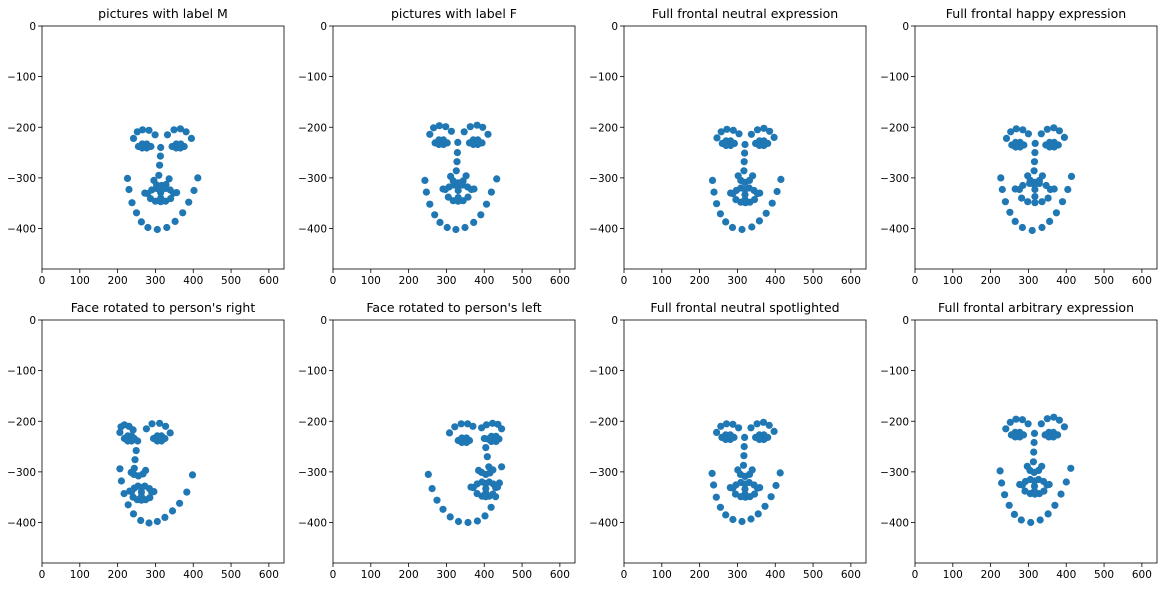  Describe the element at coordinates (603, 179) in the screenshot. I see `y-tick-label: −300` at that location.